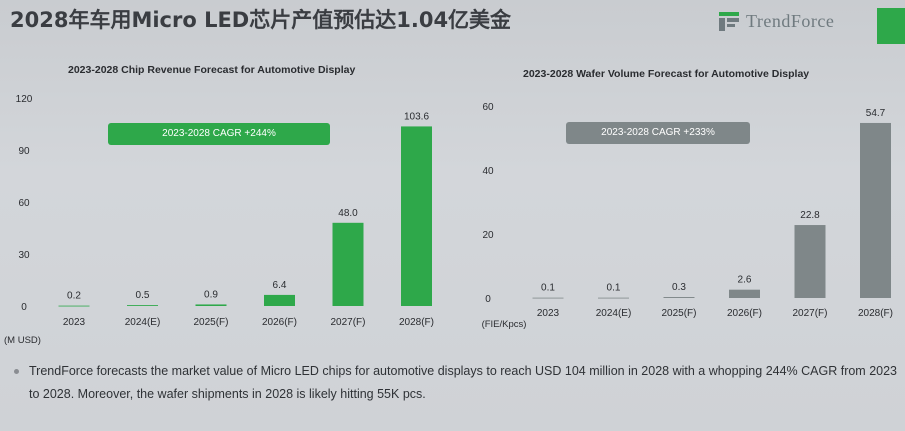 The width and height of the screenshot is (905, 431). Describe the element at coordinates (744, 313) in the screenshot. I see `chart-2-category-label: 2026(F)` at that location.